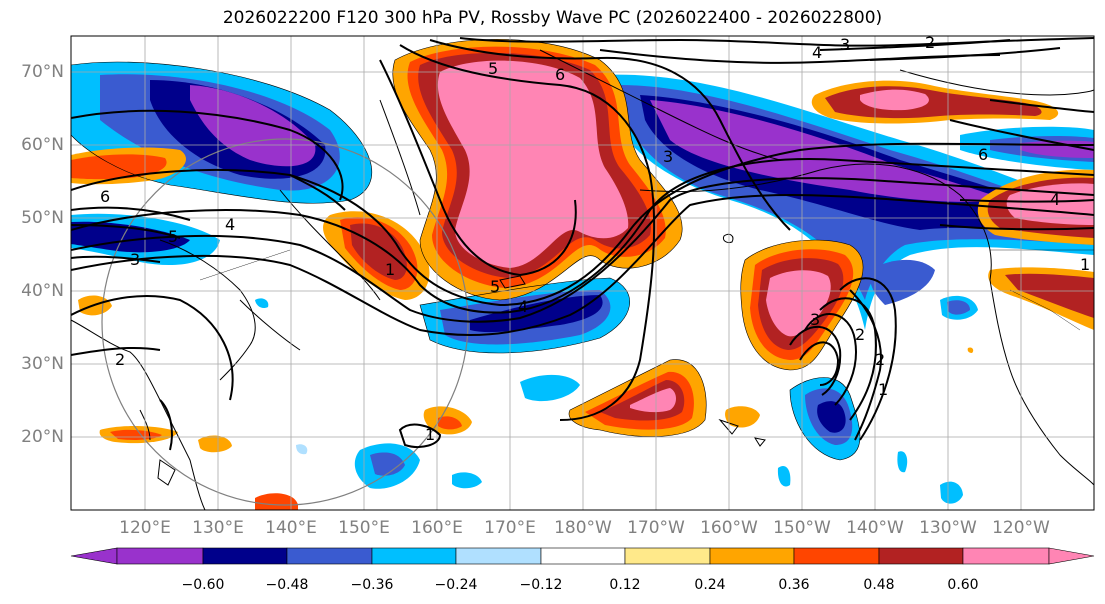 This screenshot has width=1105, height=604. I want to click on lon-label: 160°E, so click(437, 528).